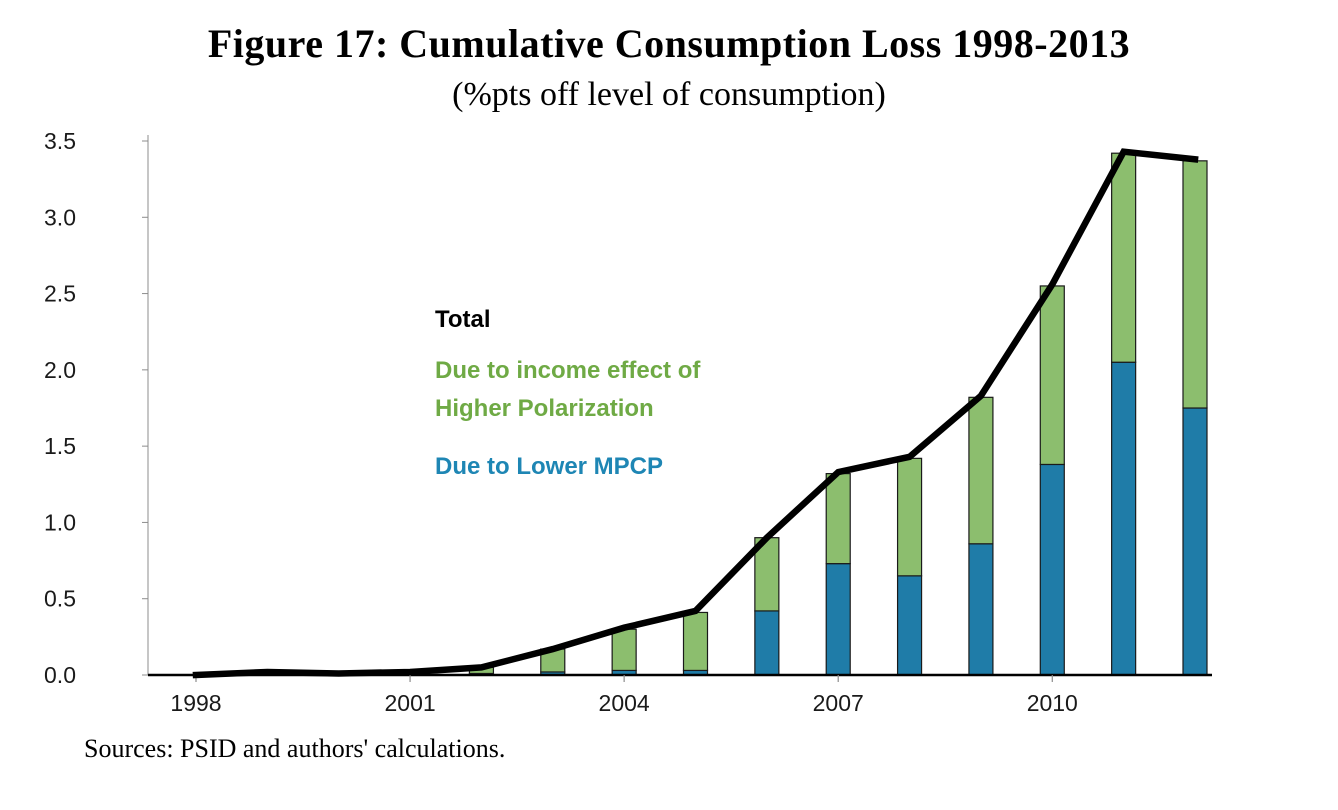 Image resolution: width=1338 pixels, height=810 pixels. Describe the element at coordinates (624, 703) in the screenshot. I see `x-axis-label: 2004` at that location.